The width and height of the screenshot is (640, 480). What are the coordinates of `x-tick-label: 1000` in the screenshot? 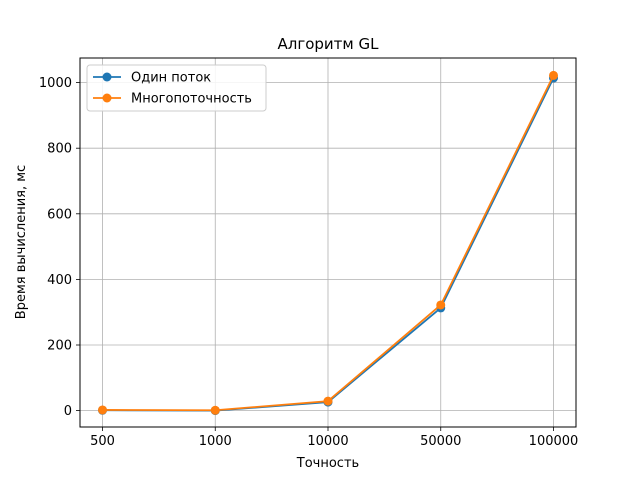 It's located at (215, 441).